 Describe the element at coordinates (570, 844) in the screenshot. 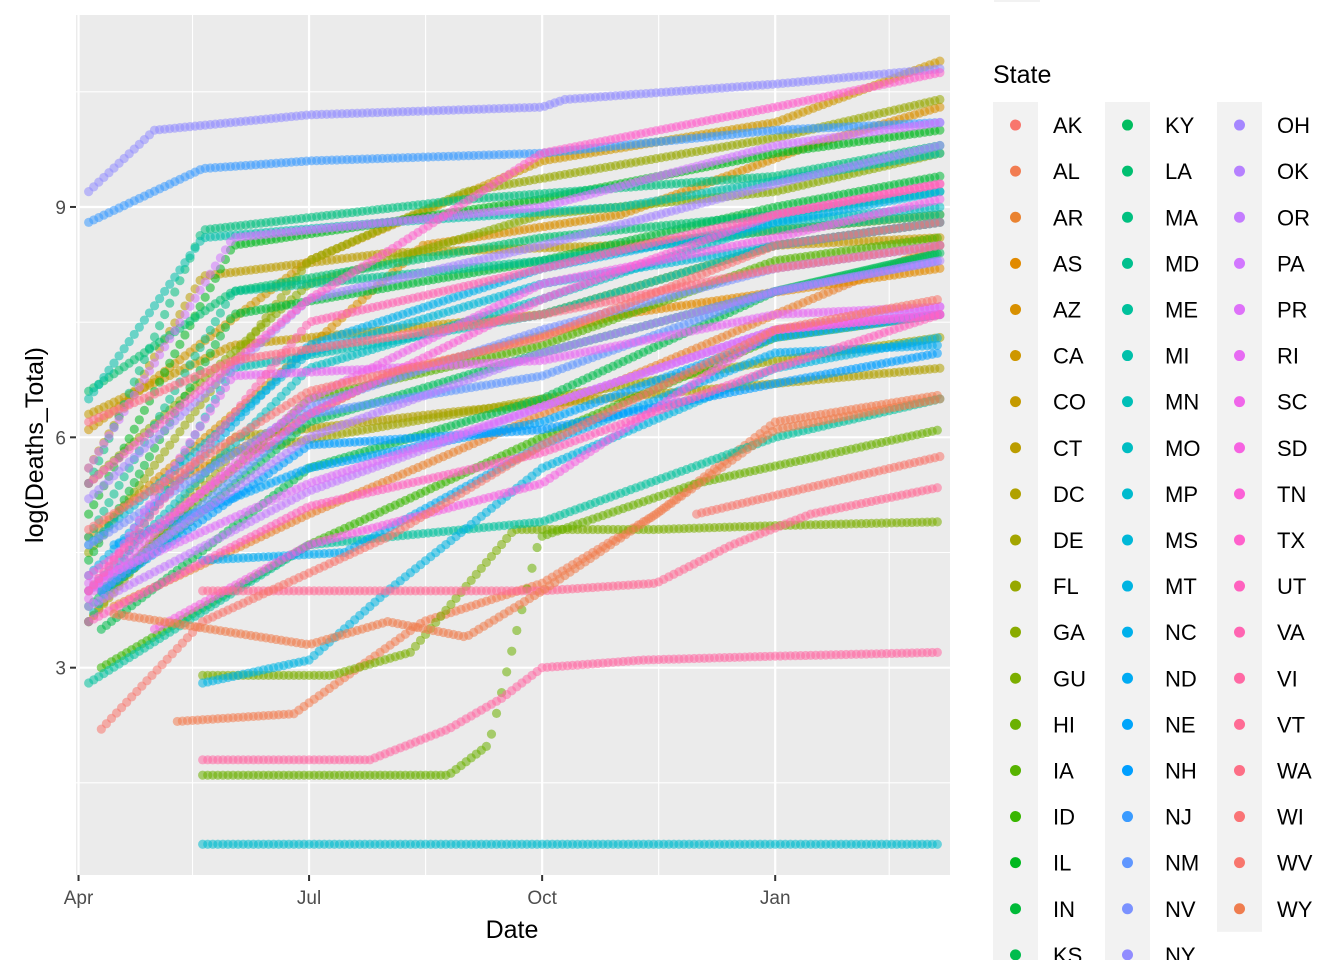

I see `series-mp` at that location.